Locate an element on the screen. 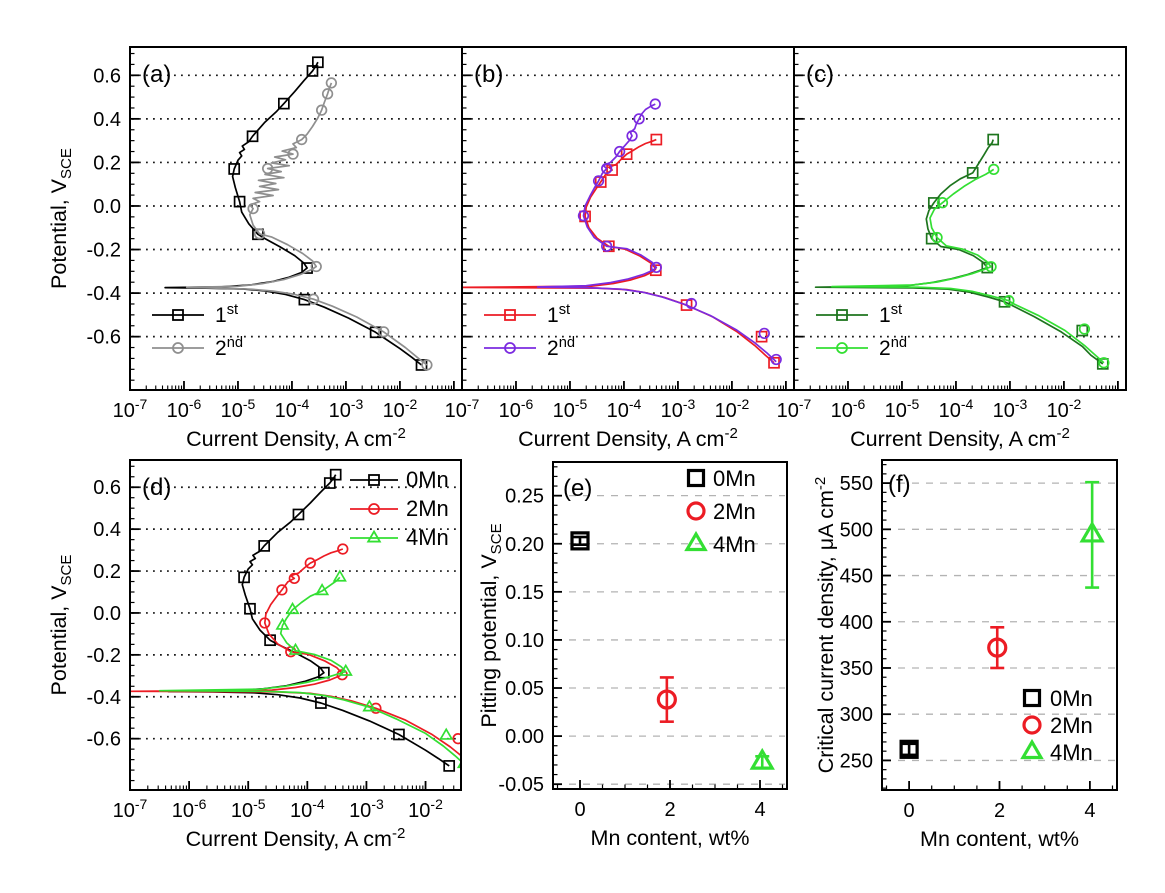 Image resolution: width=1165 pixels, height=893 pixels. legend-label: 4Mn is located at coordinates (734, 544).